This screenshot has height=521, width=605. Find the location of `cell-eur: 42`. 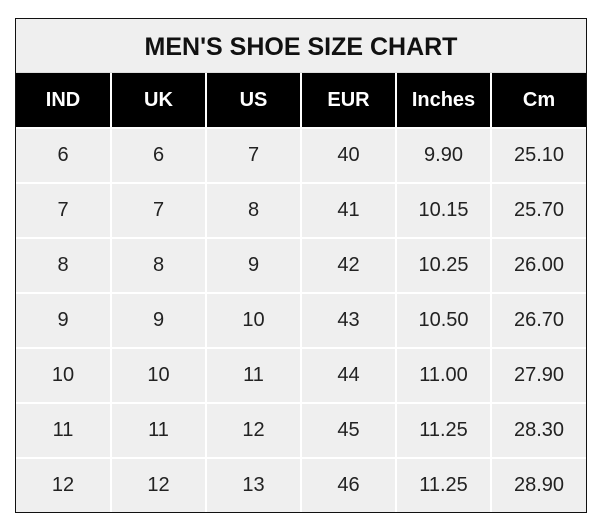

cell-eur: 42 is located at coordinates (348, 265).